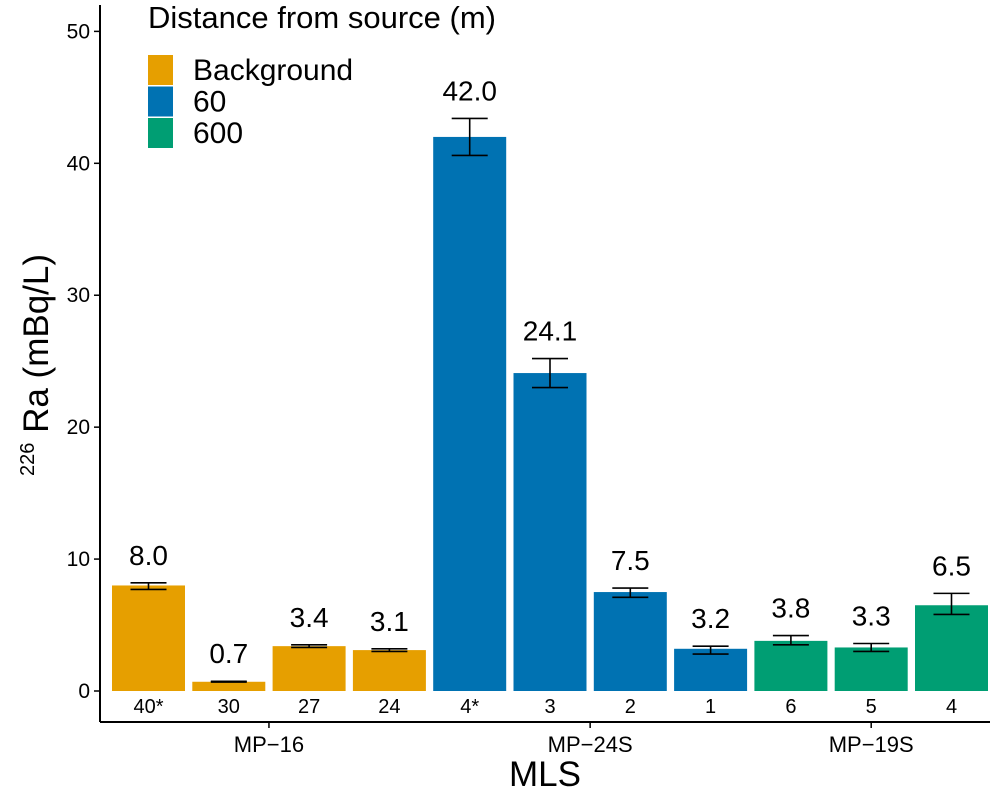  I want to click on y-tick-label: 10, so click(78, 559).